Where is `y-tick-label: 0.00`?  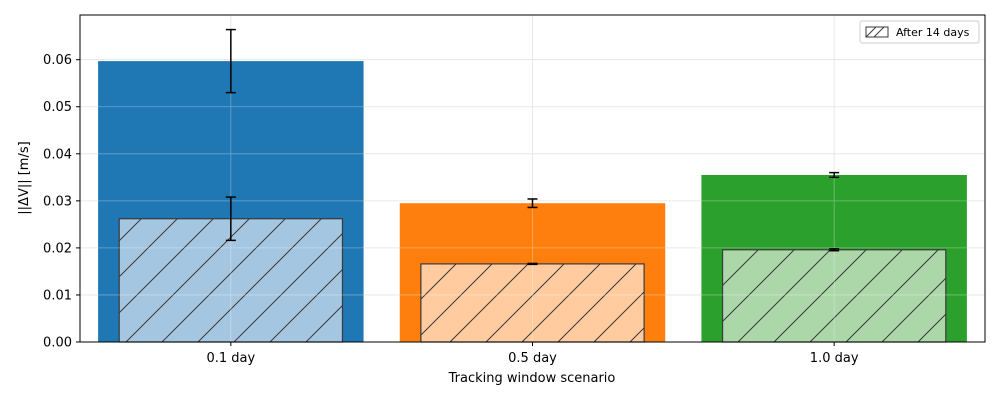 y-tick-label: 0.00 is located at coordinates (57, 343).